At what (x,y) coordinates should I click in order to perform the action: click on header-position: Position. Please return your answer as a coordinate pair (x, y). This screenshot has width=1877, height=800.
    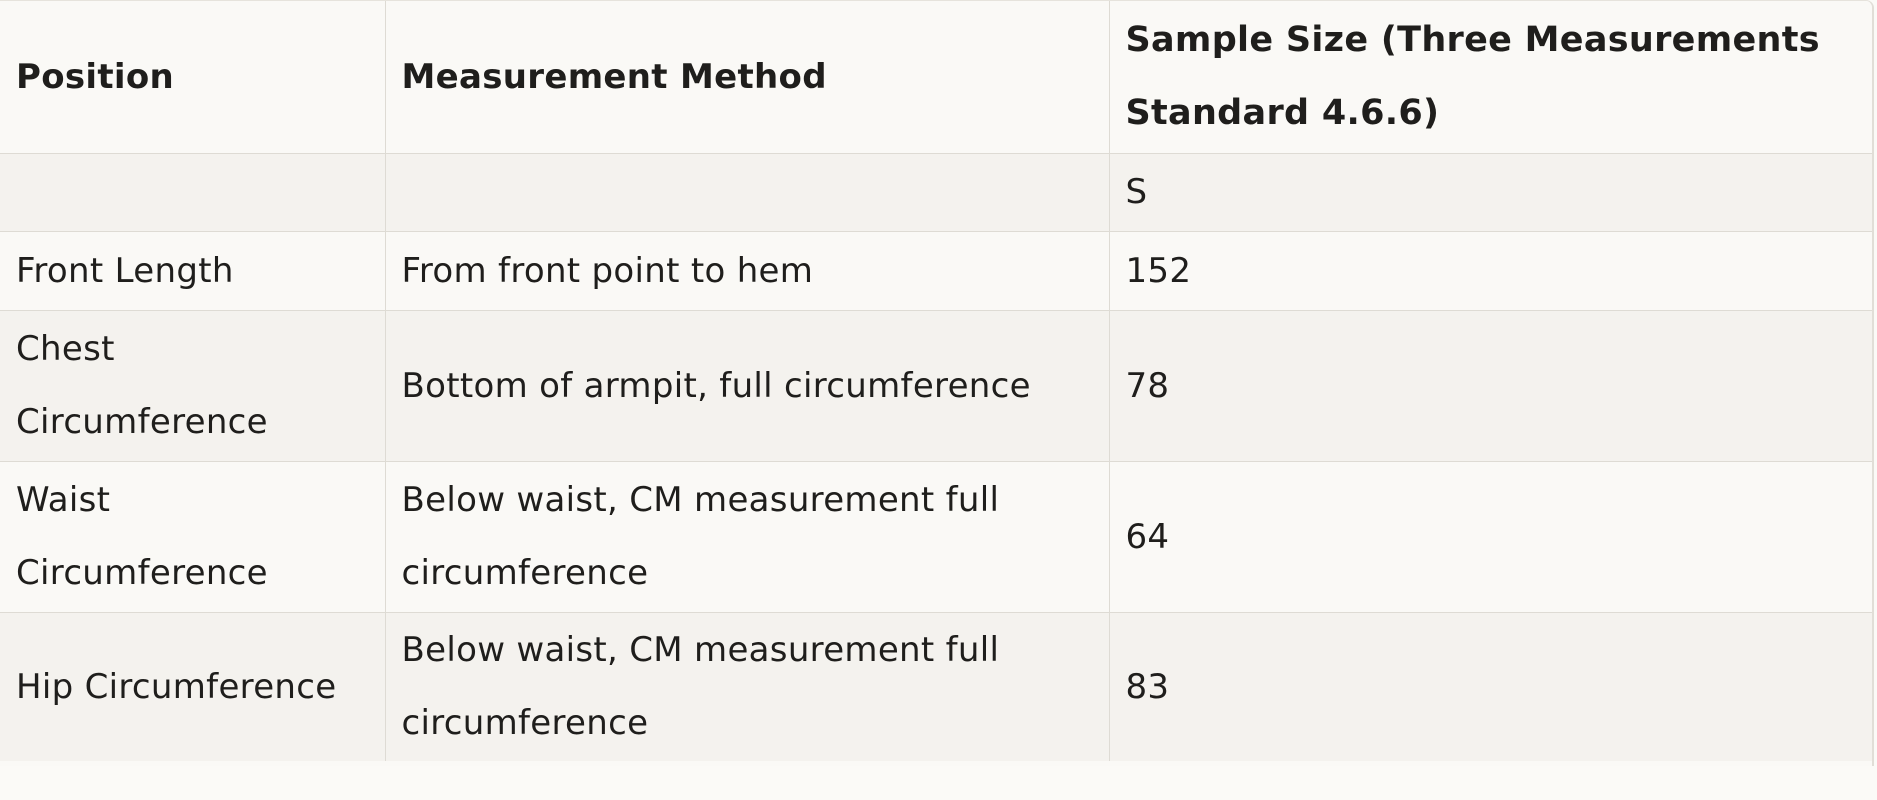
    Looking at the image, I should click on (193, 77).